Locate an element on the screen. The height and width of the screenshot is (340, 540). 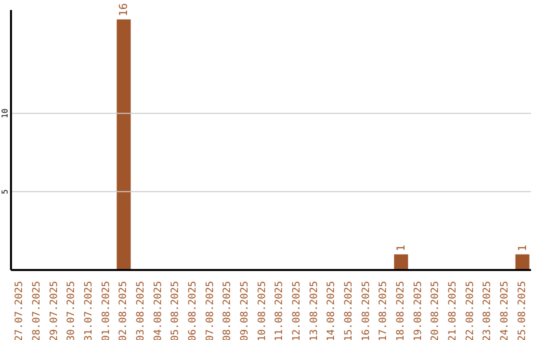
x-tick-label: 13.08.2025 is located at coordinates (314, 310).